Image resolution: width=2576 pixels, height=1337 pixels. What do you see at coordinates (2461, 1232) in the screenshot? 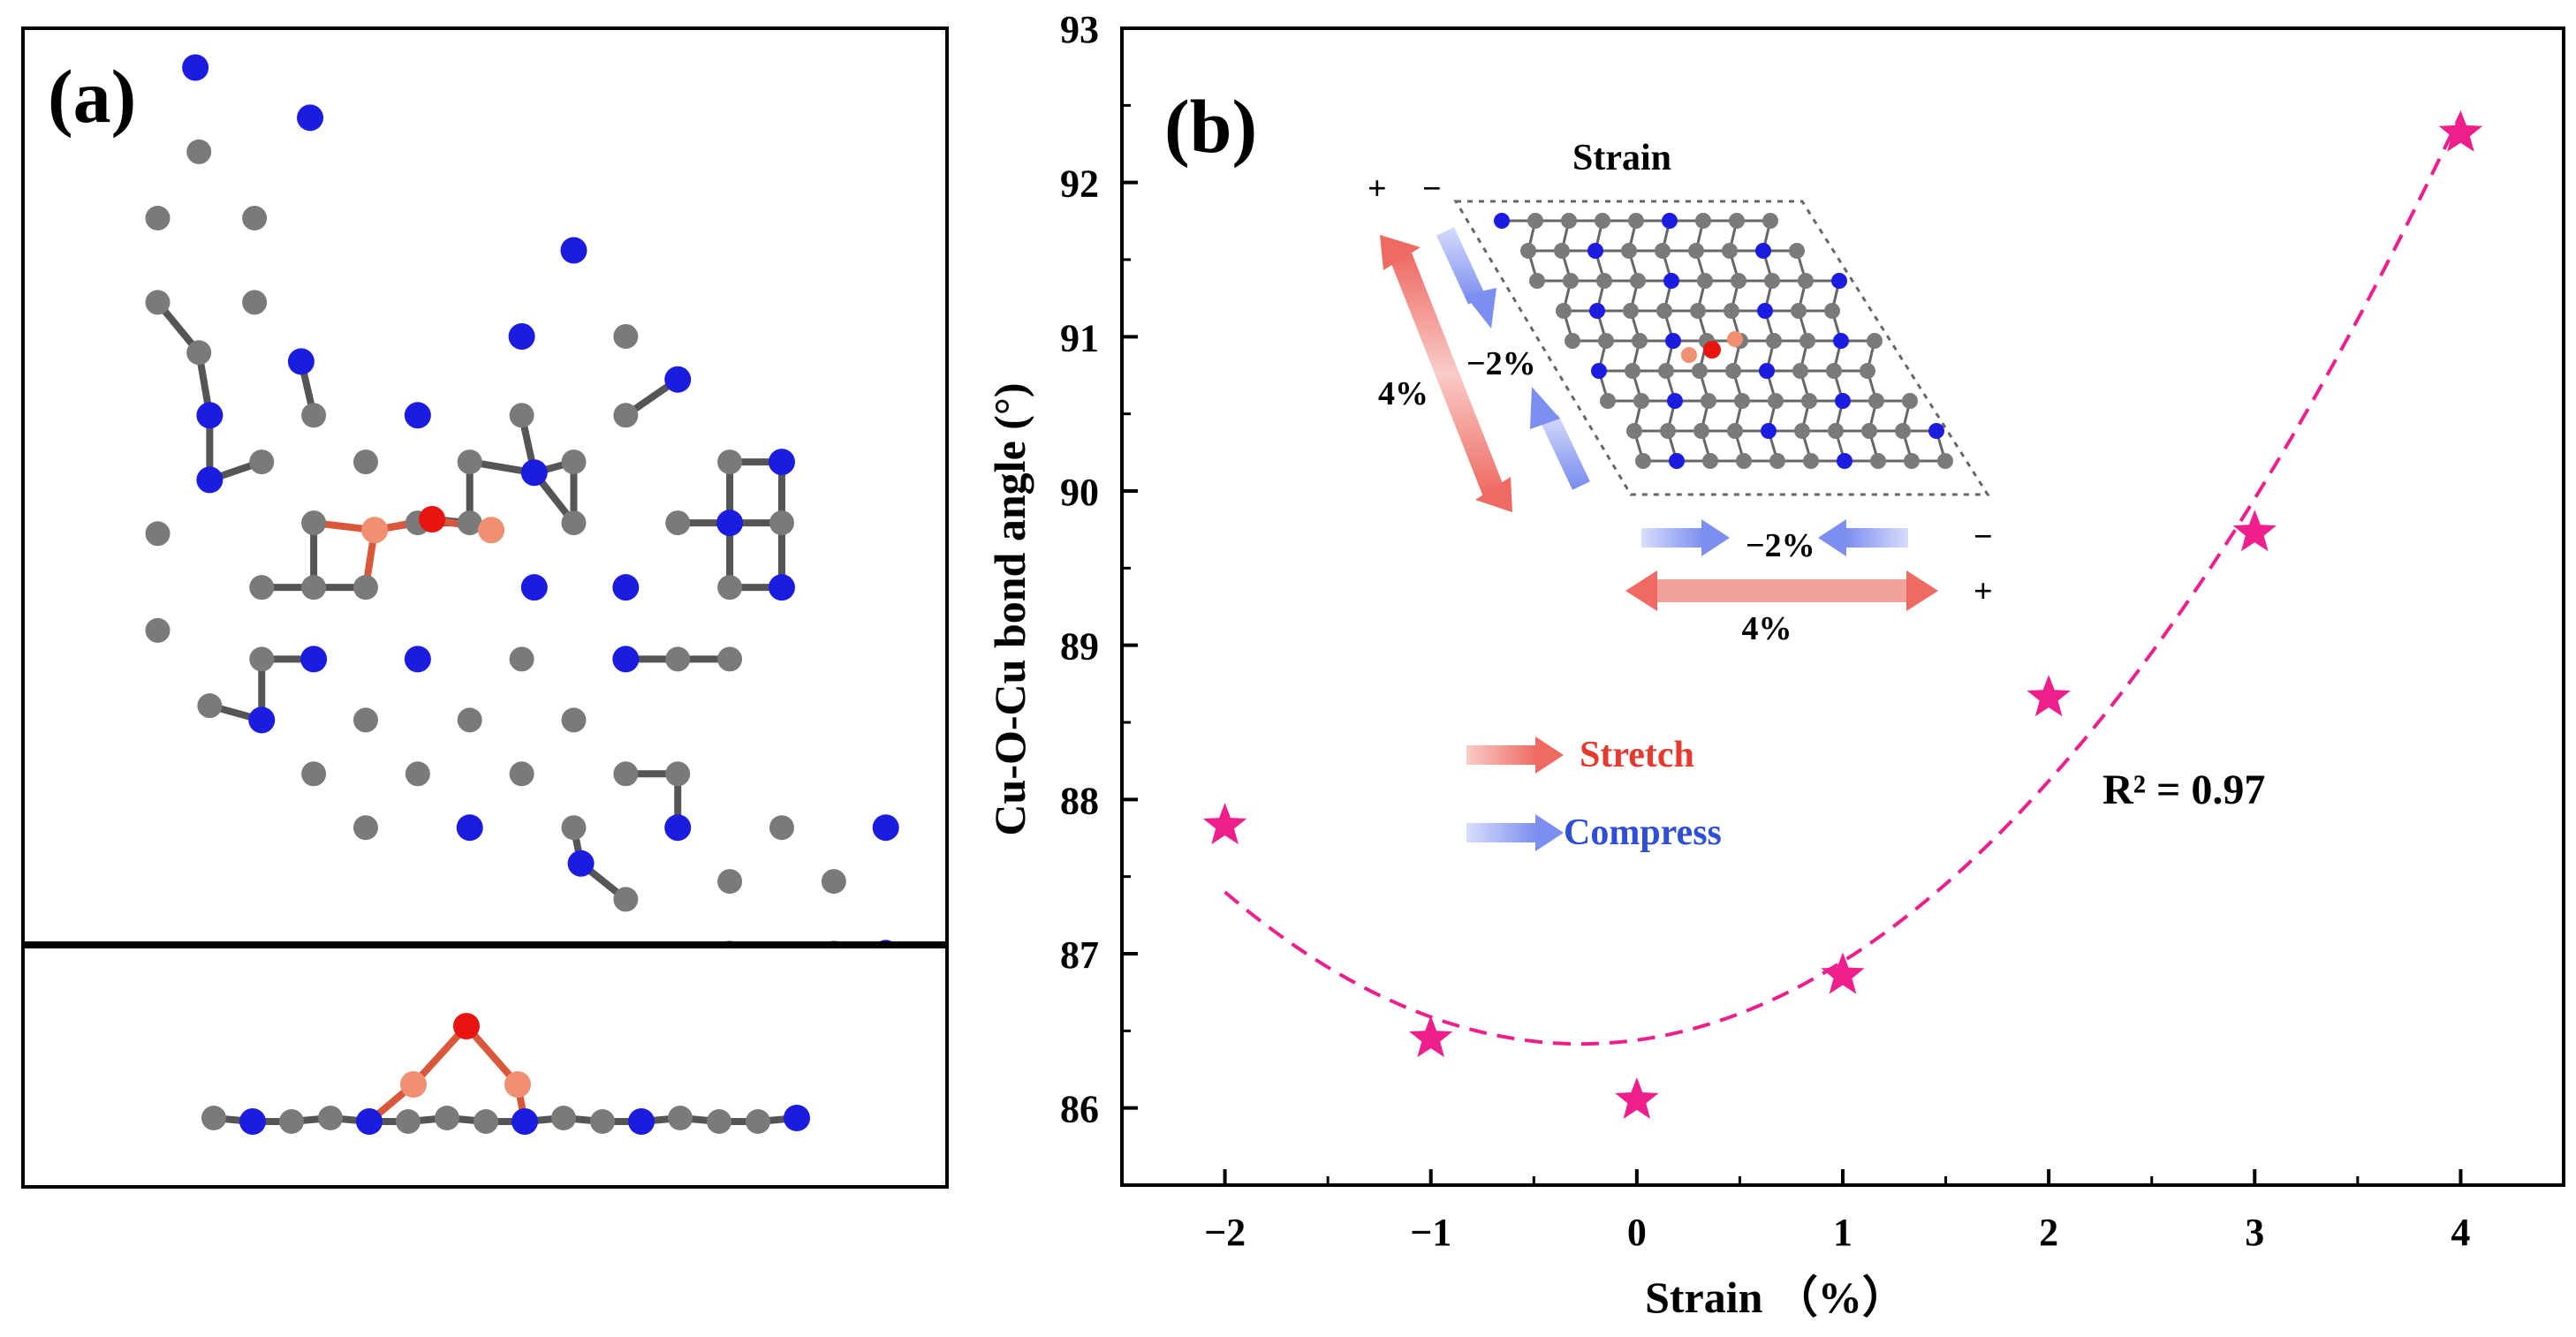
I see `x-tick-label: 4` at bounding box center [2461, 1232].